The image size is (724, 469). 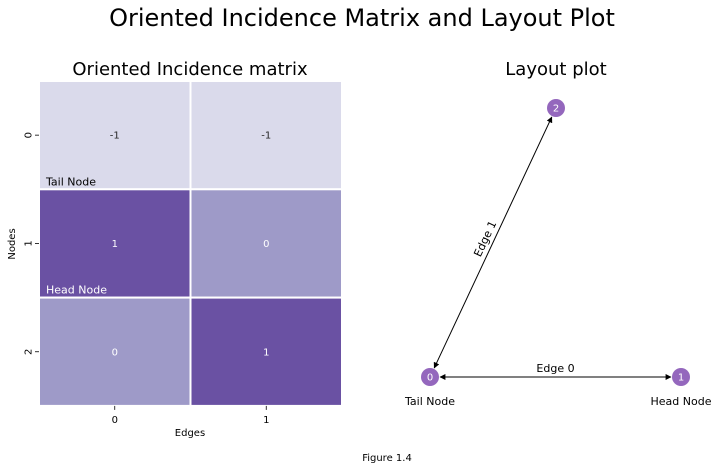 What do you see at coordinates (76, 290) in the screenshot?
I see `heatmap-annotation: Head Node` at bounding box center [76, 290].